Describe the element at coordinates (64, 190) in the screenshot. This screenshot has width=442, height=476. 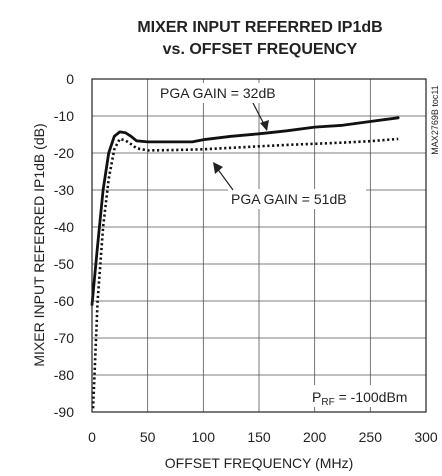
I see `y-tick-label: -30` at that location.